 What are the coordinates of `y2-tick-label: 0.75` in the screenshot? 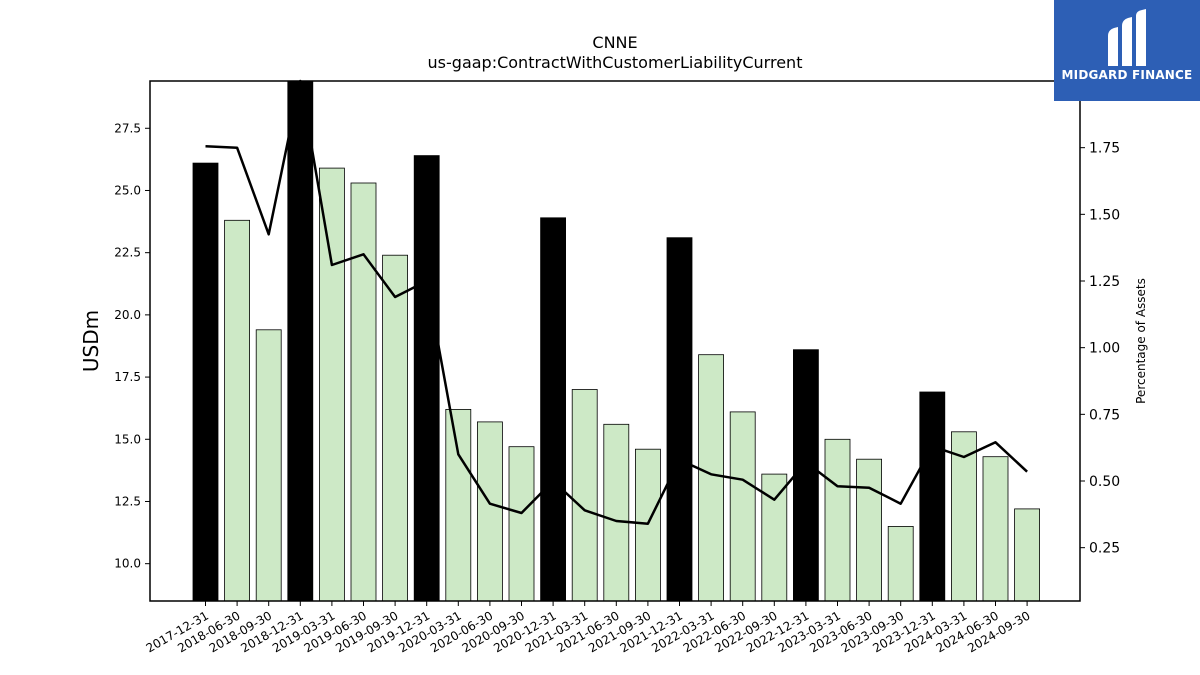 It's located at (1104, 415).